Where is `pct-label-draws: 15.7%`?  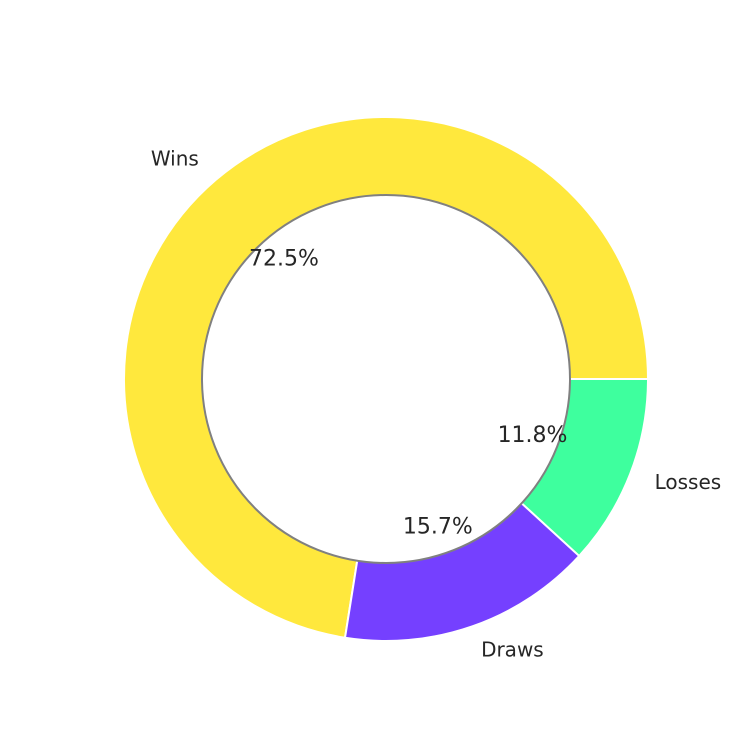
pct-label-draws: 15.7% is located at coordinates (438, 526).